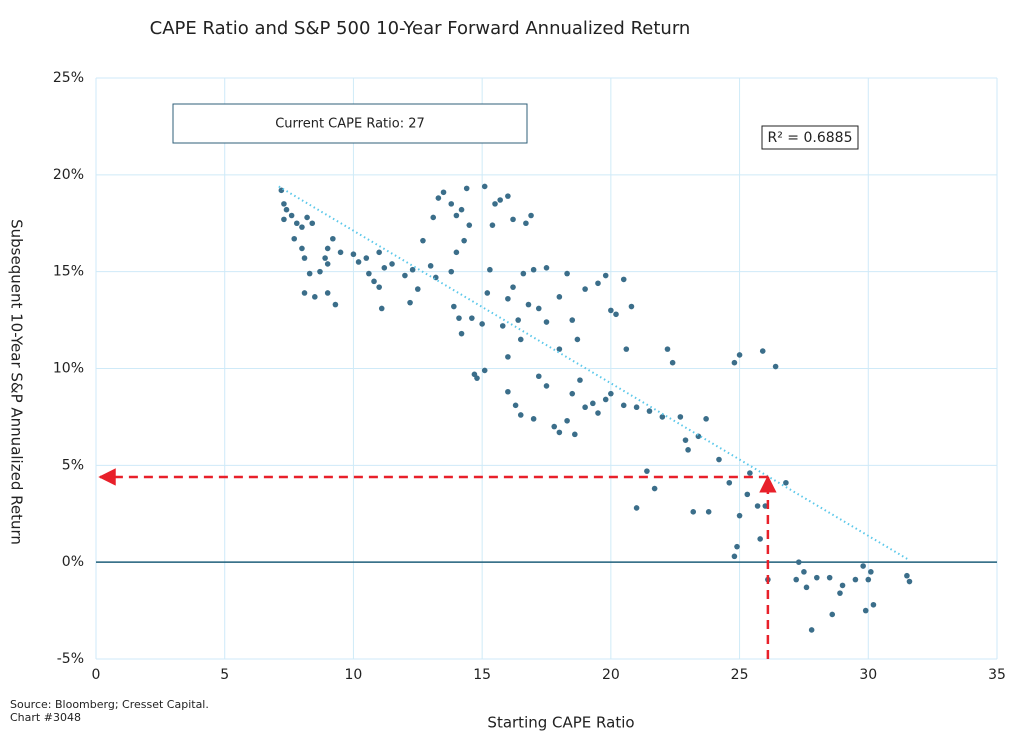 This screenshot has width=1024, height=744. I want to click on r-squared: R² = 0.6885, so click(810, 138).